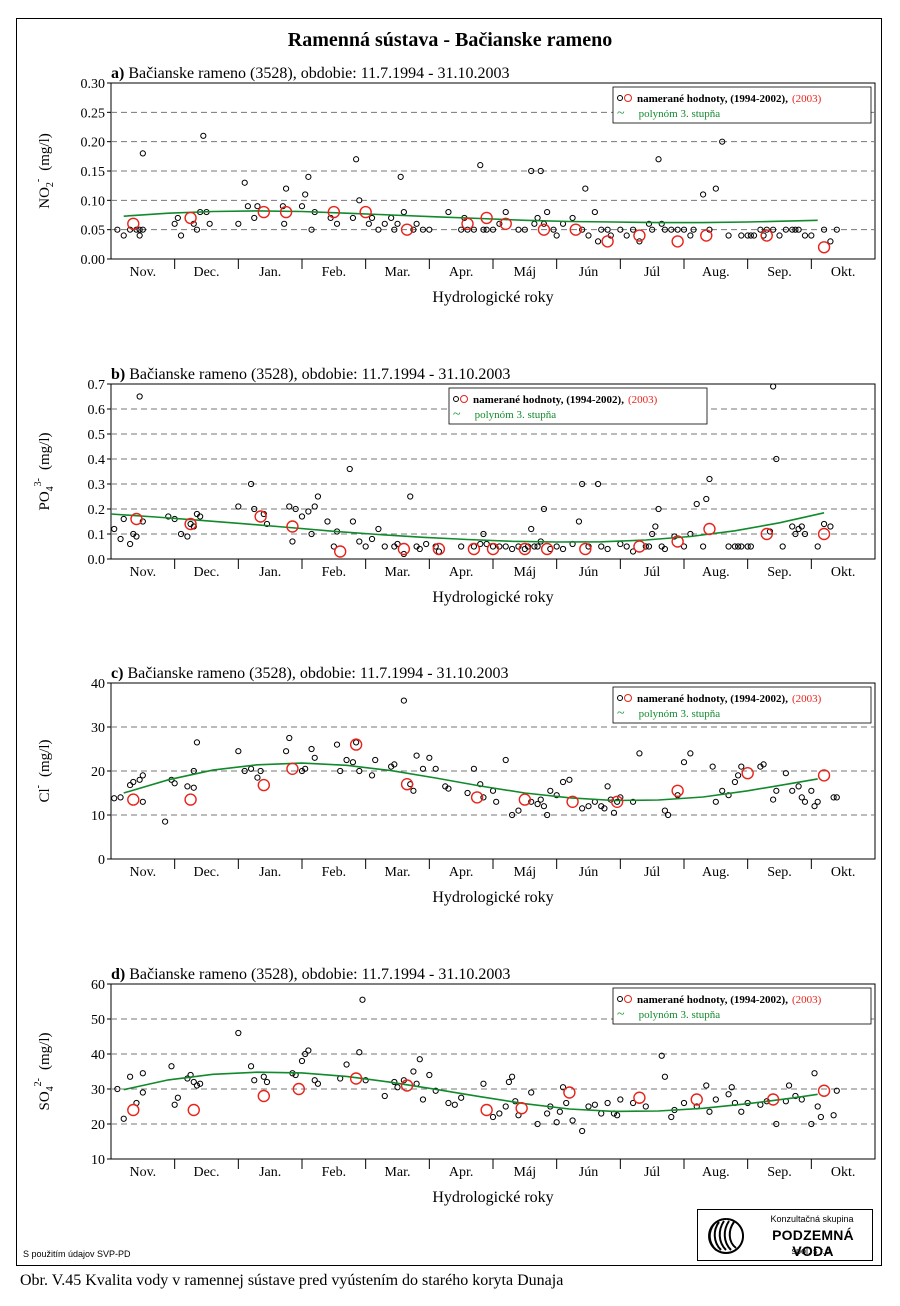  Describe the element at coordinates (334, 272) in the screenshot. I see `x-tick-label: Feb.` at that location.